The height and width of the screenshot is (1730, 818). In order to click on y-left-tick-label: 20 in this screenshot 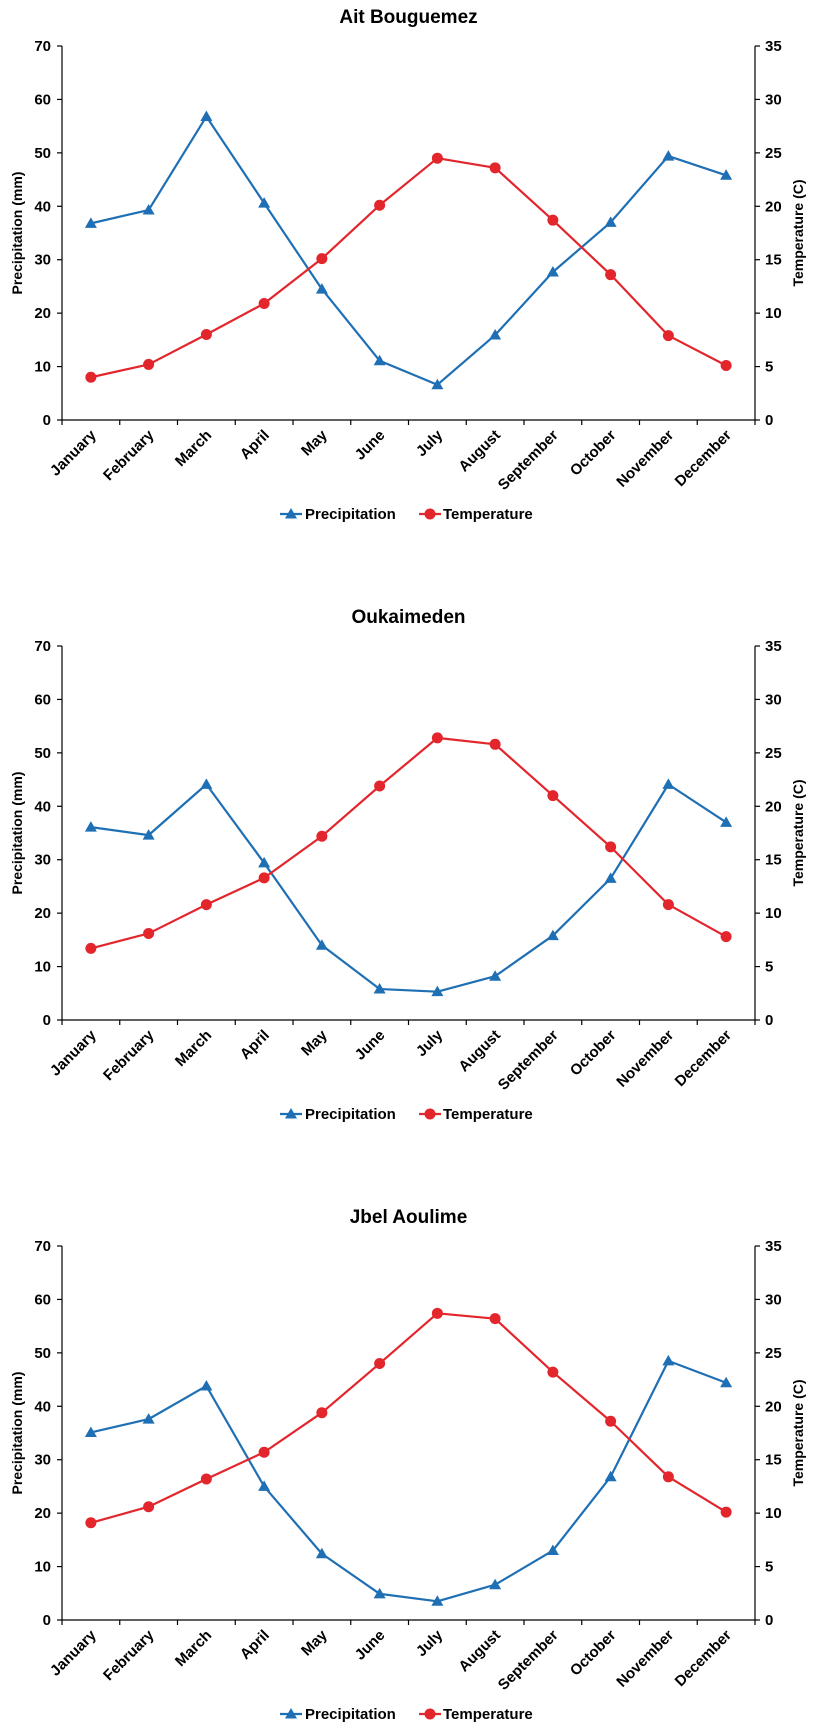, I will do `click(42, 313)`.